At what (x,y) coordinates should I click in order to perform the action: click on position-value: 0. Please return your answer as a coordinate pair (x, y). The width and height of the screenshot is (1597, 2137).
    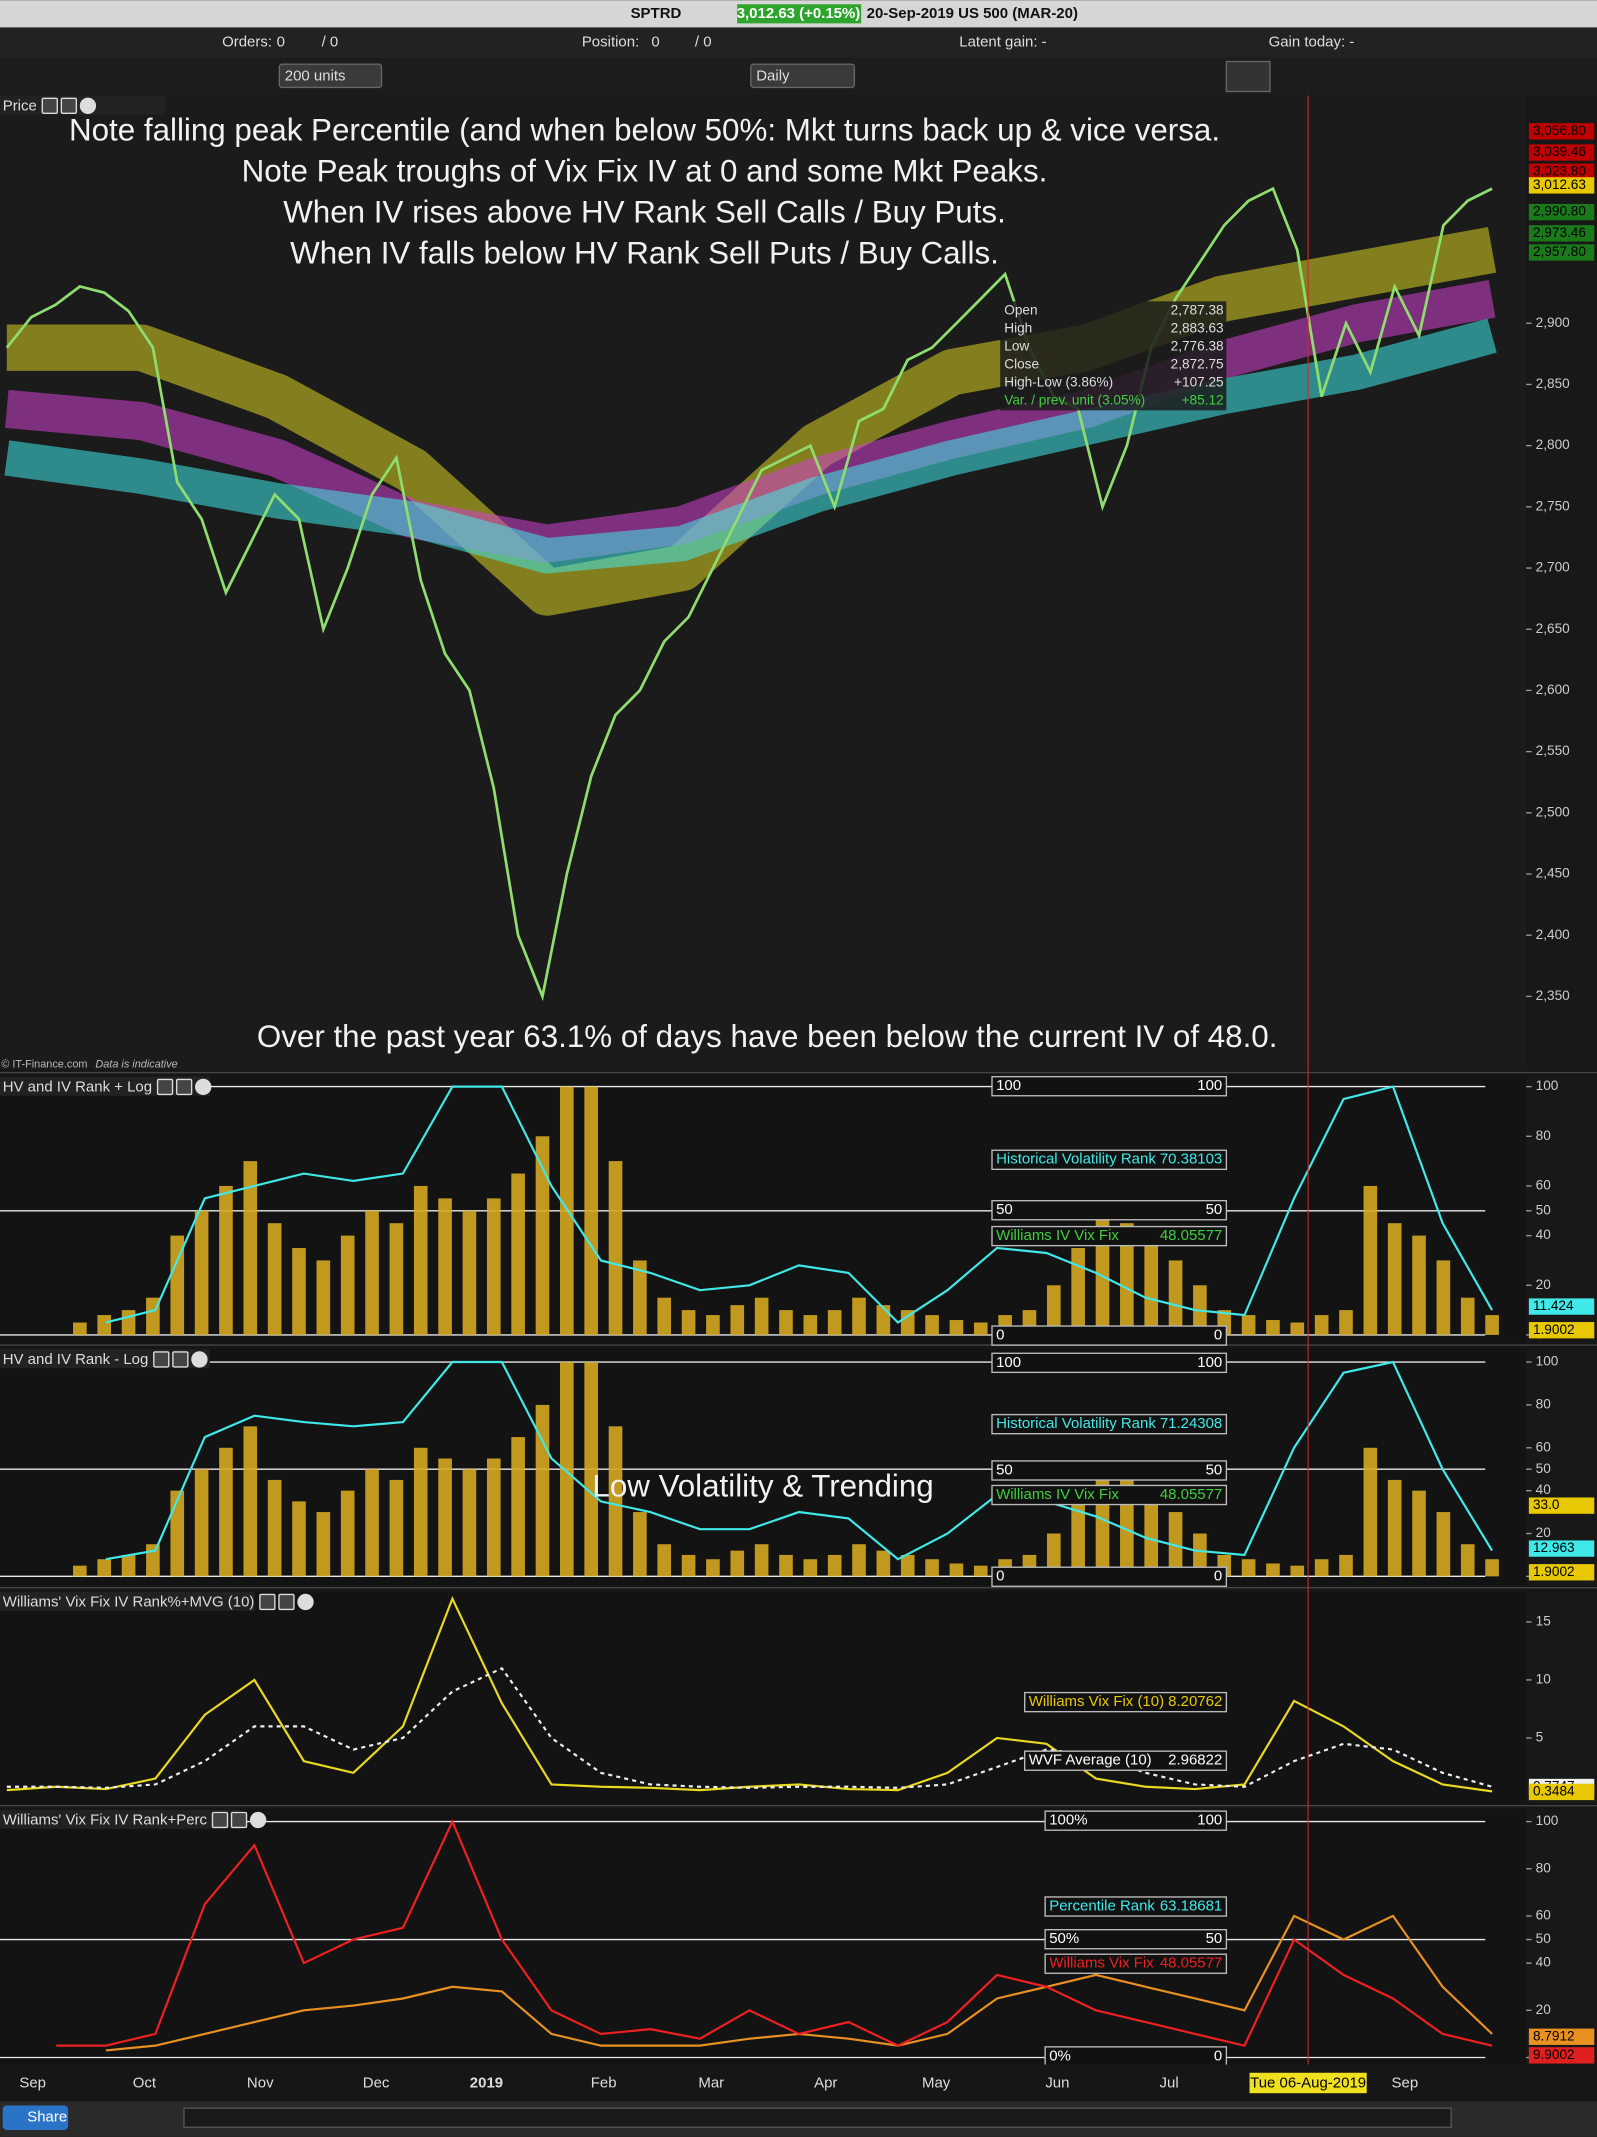
    Looking at the image, I should click on (655, 41).